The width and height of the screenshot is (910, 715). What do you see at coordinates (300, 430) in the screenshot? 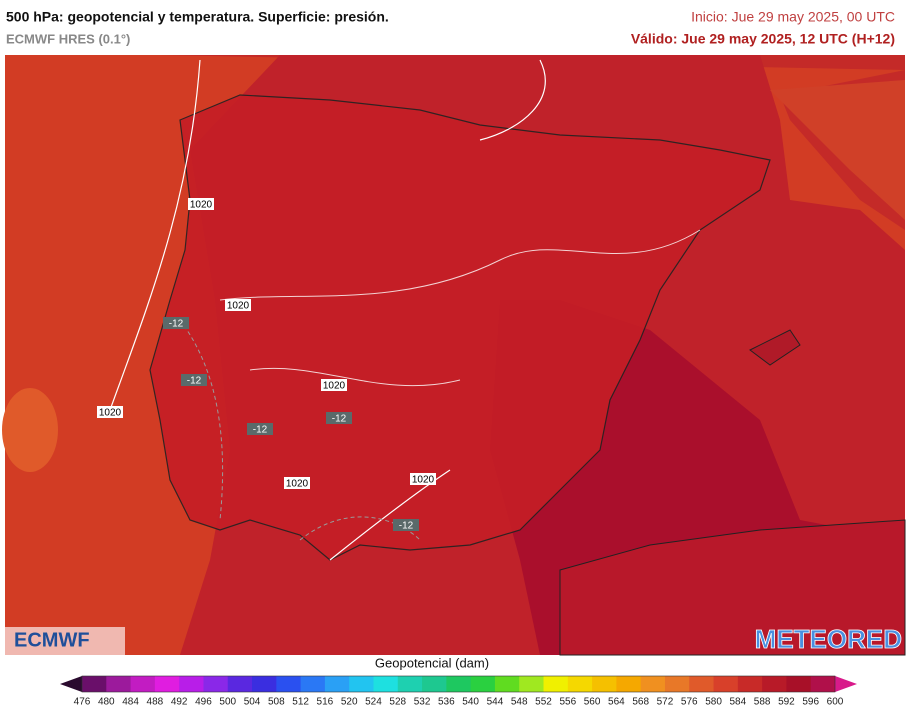
I see `isotherm` at bounding box center [300, 430].